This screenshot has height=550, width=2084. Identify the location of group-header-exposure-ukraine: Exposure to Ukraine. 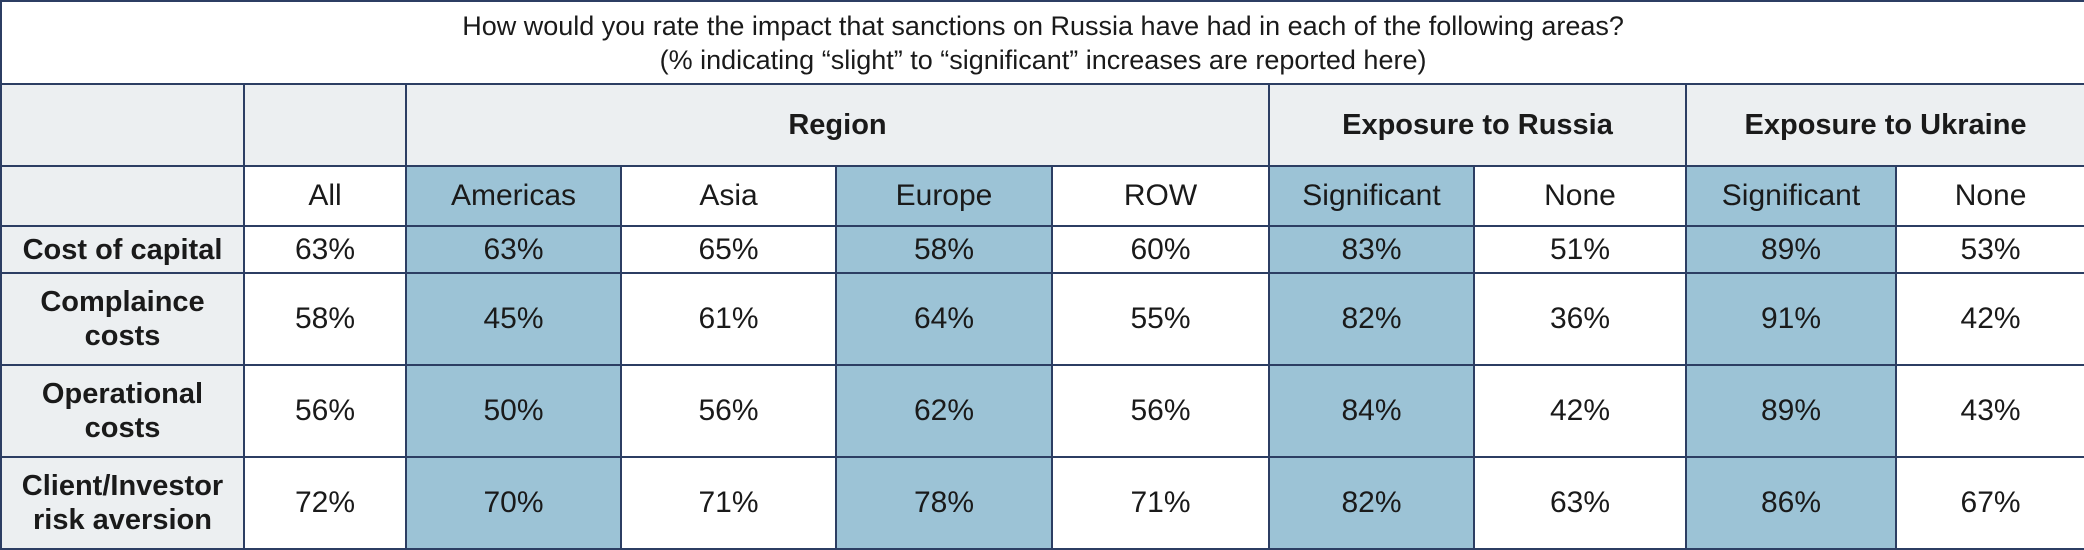
(1884, 125).